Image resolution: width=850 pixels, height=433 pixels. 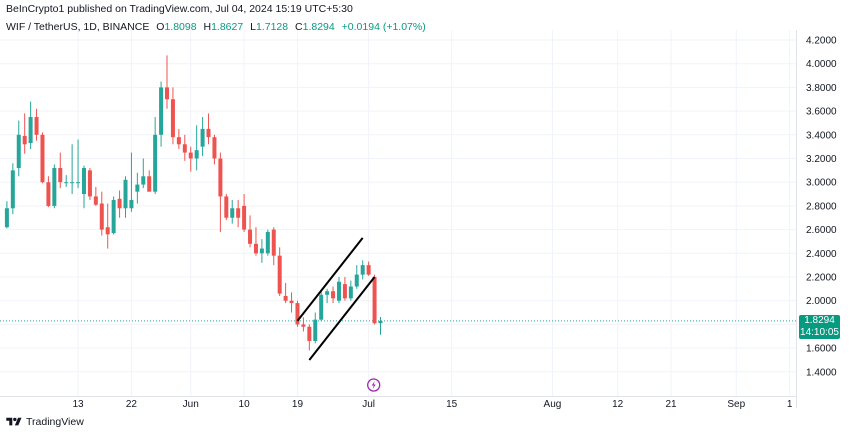 I want to click on close-label: C, so click(x=299, y=27).